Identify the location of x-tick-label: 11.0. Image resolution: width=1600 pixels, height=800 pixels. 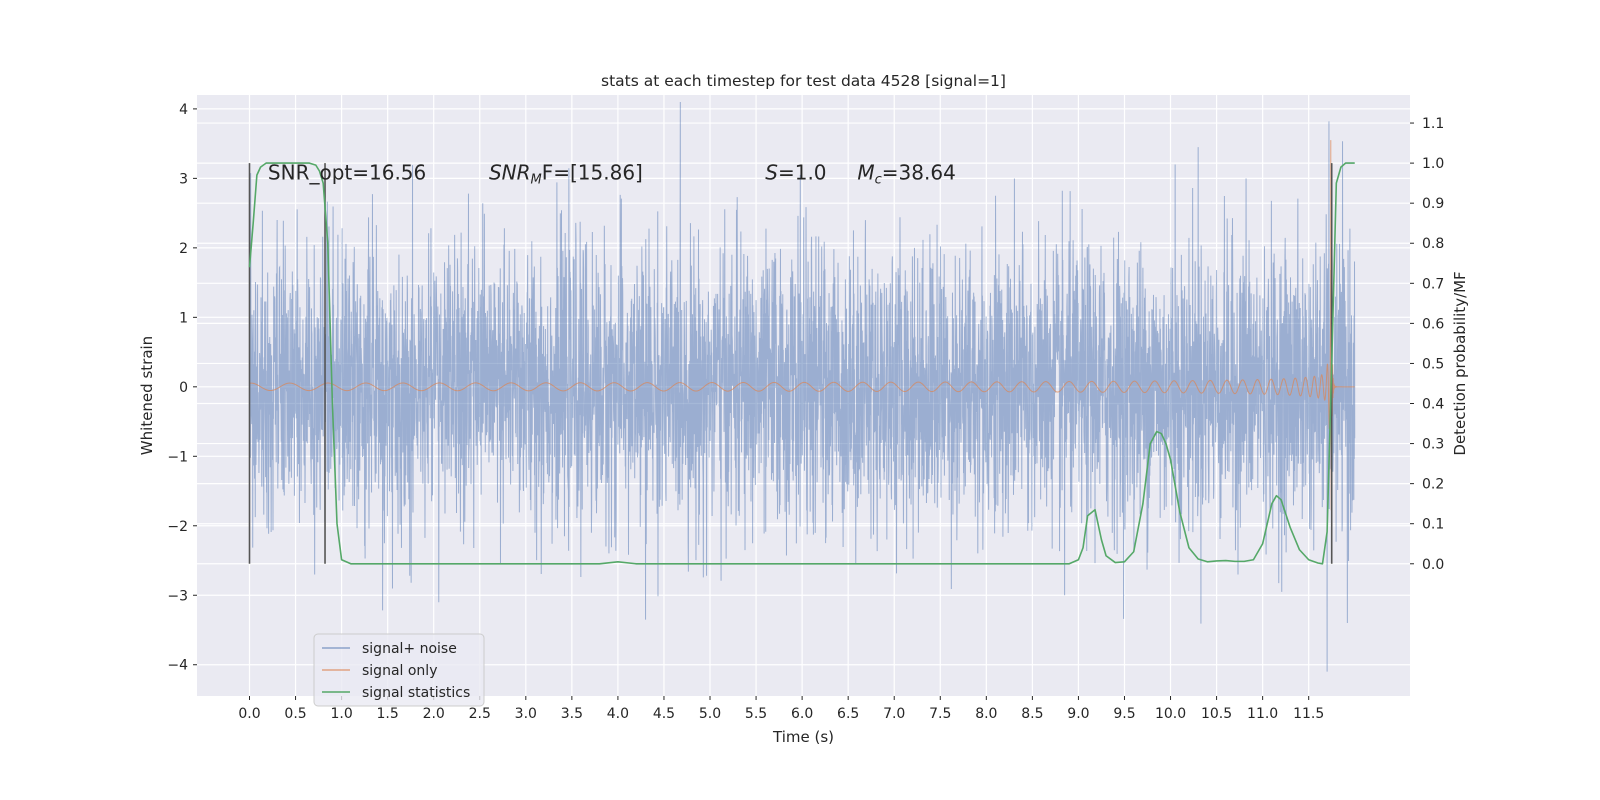
(1262, 714).